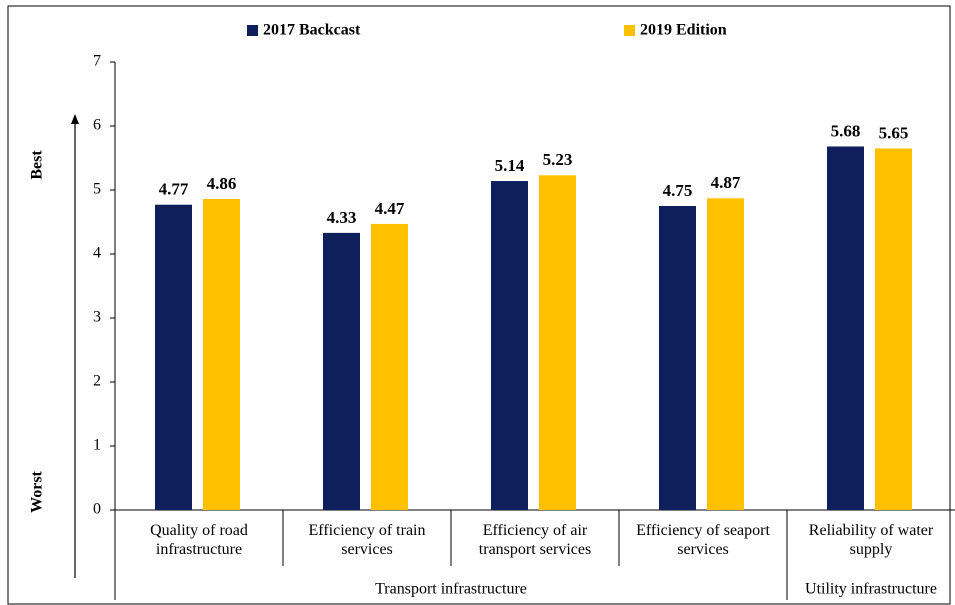 The height and width of the screenshot is (605, 955). I want to click on value-label: 4.86, so click(222, 183).